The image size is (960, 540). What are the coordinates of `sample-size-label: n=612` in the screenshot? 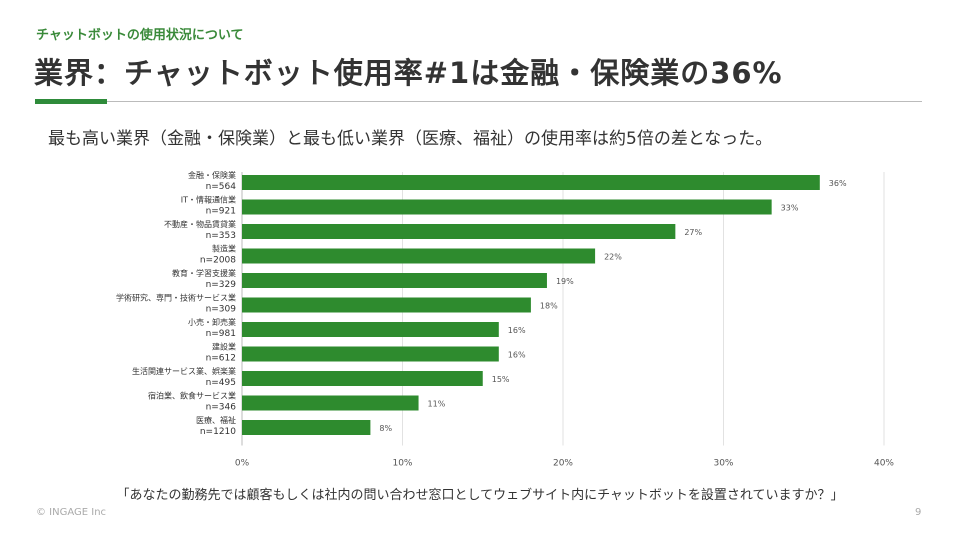 It's located at (221, 359).